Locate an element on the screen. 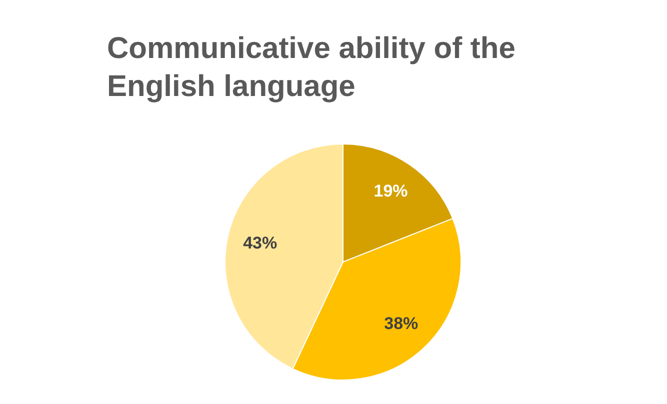 Image resolution: width=667 pixels, height=404 pixels. chart-title: Communicative ability of the English language is located at coordinates (311, 67).